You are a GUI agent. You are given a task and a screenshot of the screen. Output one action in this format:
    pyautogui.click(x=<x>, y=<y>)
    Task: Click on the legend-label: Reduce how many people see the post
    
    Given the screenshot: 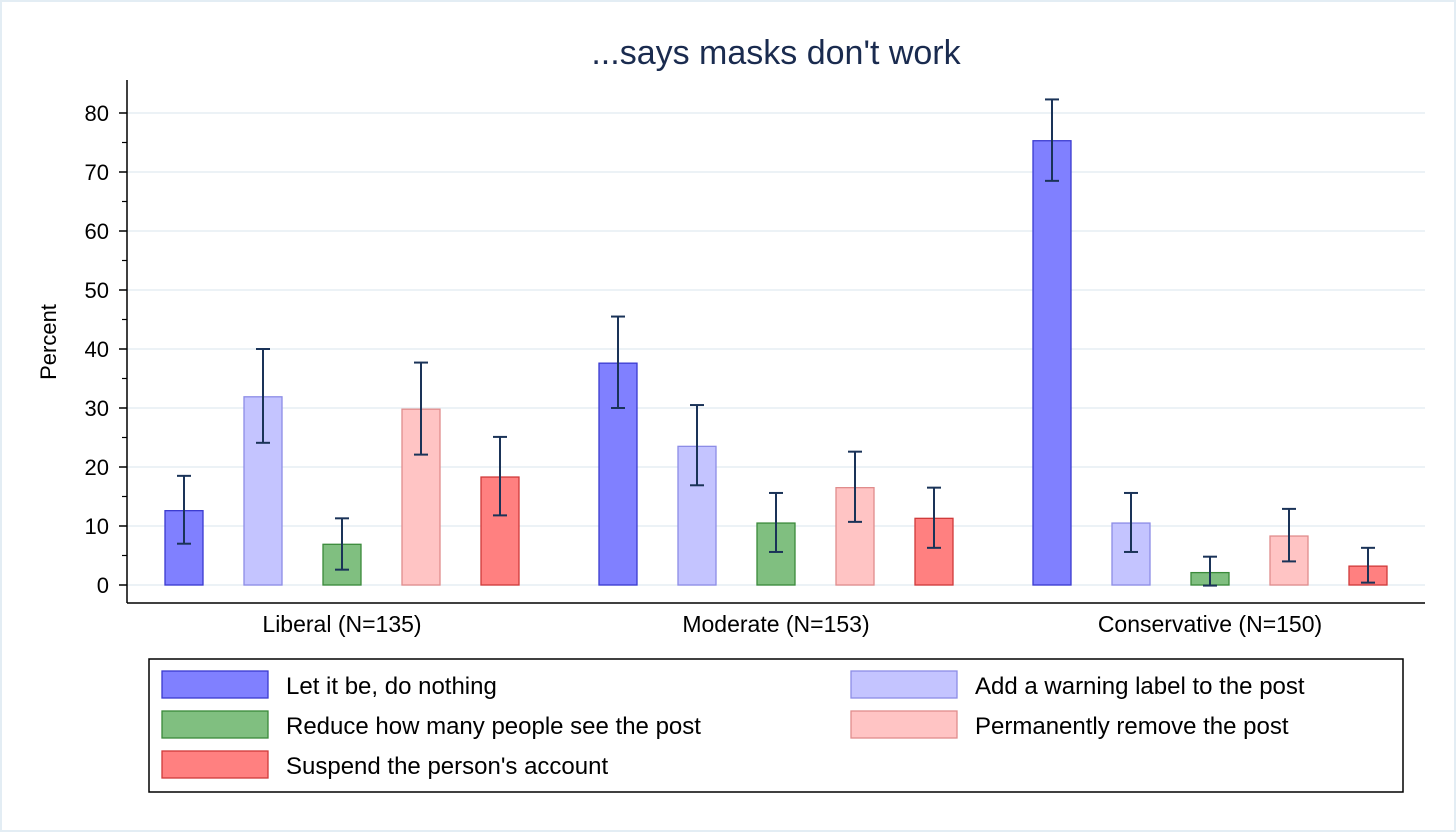 What is the action you would take?
    pyautogui.click(x=493, y=726)
    